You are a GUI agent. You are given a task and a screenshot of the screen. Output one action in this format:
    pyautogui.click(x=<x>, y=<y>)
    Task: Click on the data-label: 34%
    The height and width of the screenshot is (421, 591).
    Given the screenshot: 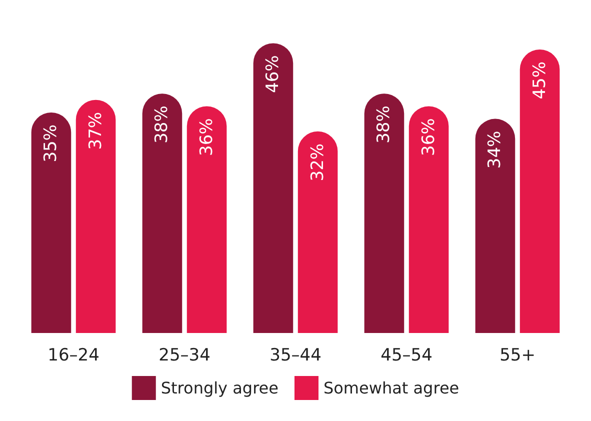 What is the action you would take?
    pyautogui.click(x=495, y=149)
    